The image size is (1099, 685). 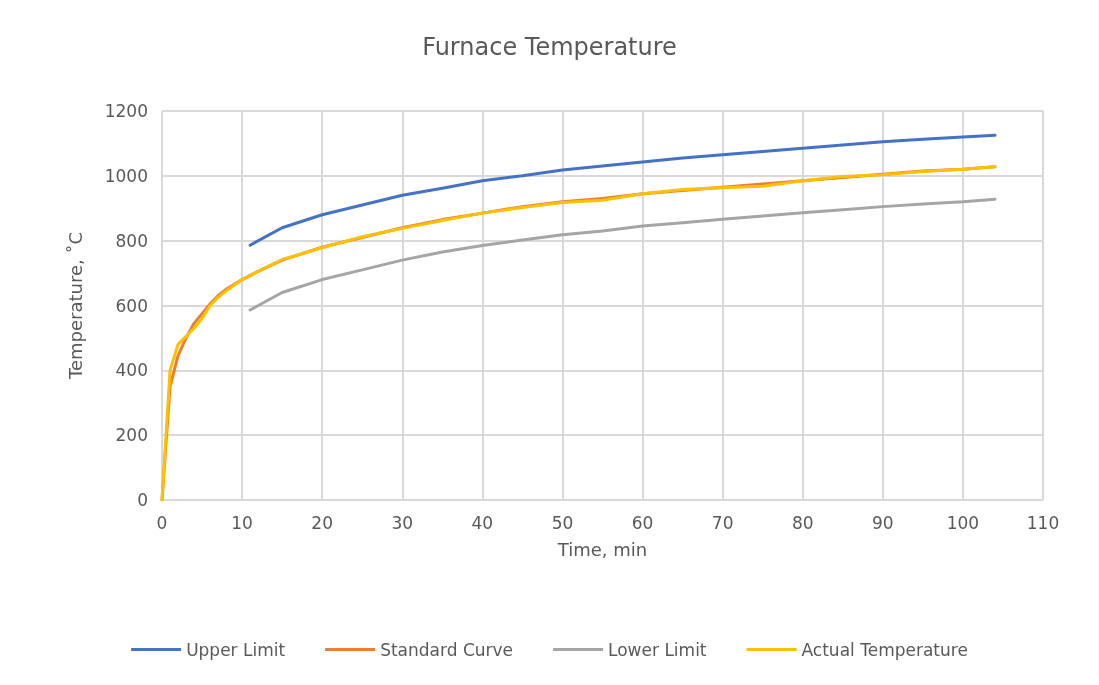 I want to click on legend-label: Lower Limit, so click(x=657, y=649).